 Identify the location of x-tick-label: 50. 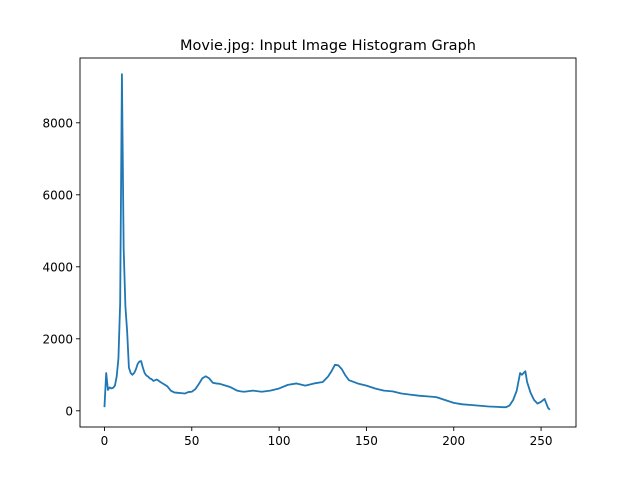
(191, 441).